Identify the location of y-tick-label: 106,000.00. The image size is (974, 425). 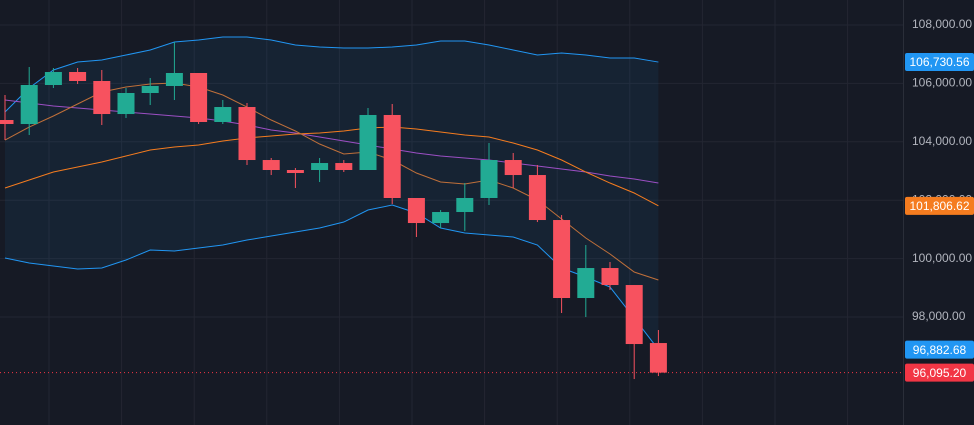
(942, 83).